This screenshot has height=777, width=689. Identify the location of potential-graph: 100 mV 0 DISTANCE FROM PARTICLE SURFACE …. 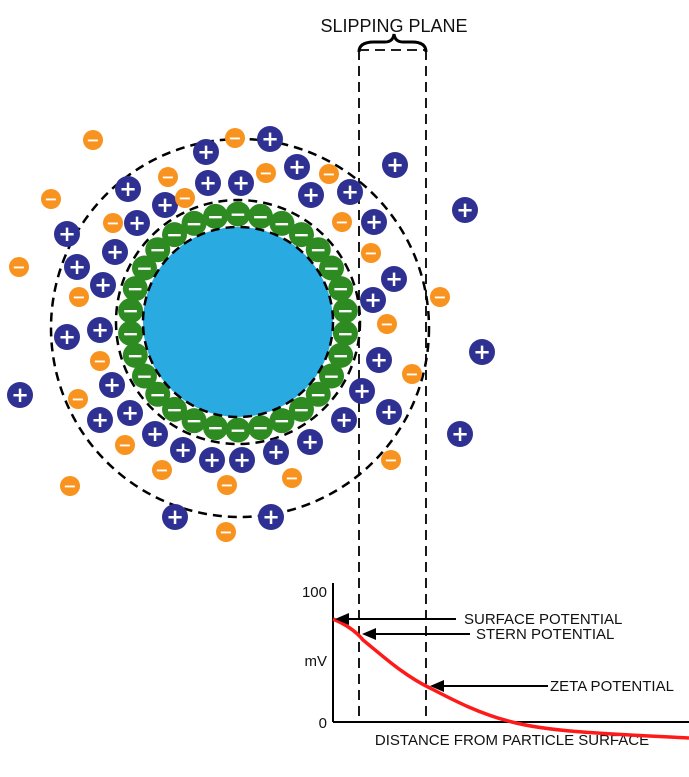
(495, 666).